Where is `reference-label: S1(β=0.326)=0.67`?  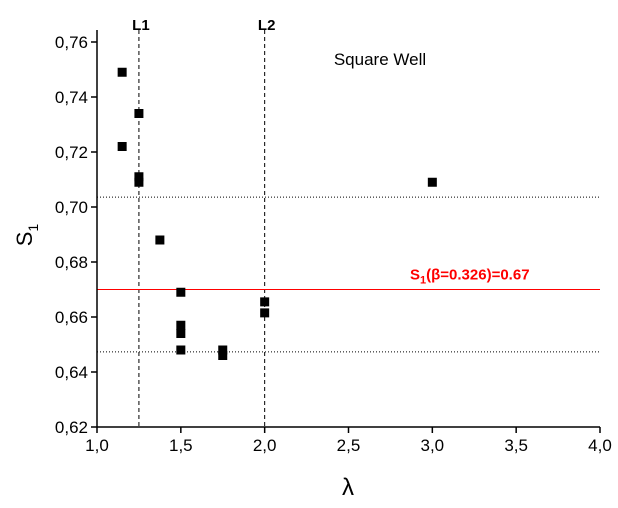
reference-label: S1(β=0.326)=0.67 is located at coordinates (470, 277).